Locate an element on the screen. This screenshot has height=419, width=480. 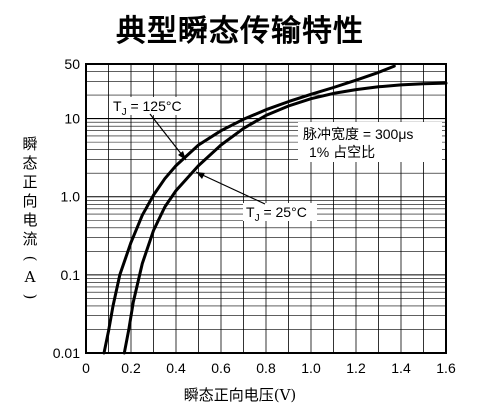
tj25-label: TJ = 25°C is located at coordinates (276, 214).